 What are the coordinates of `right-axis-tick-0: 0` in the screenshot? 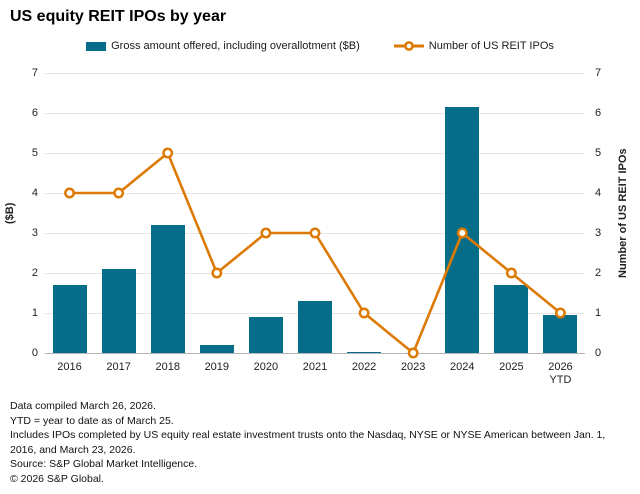 It's located at (598, 353).